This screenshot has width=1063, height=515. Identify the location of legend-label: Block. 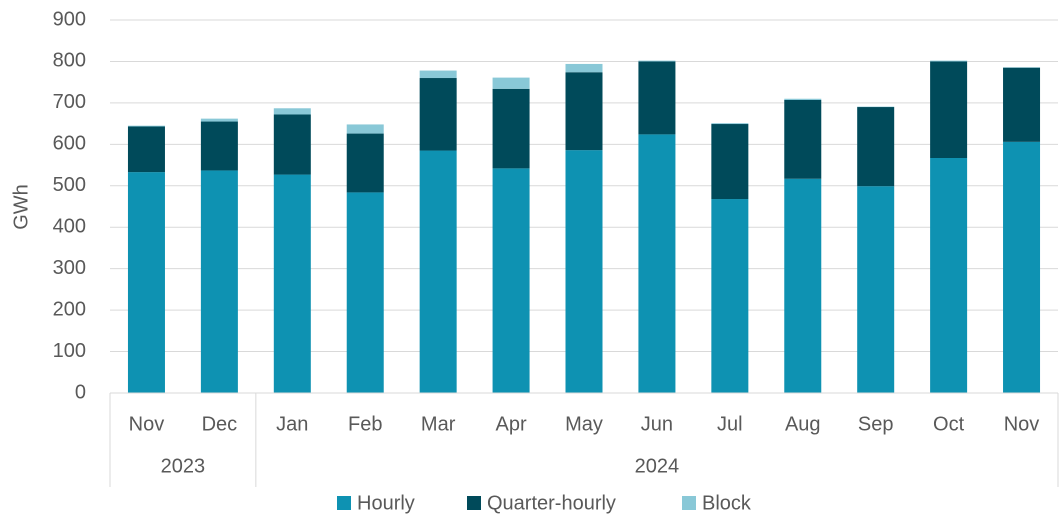
(727, 503).